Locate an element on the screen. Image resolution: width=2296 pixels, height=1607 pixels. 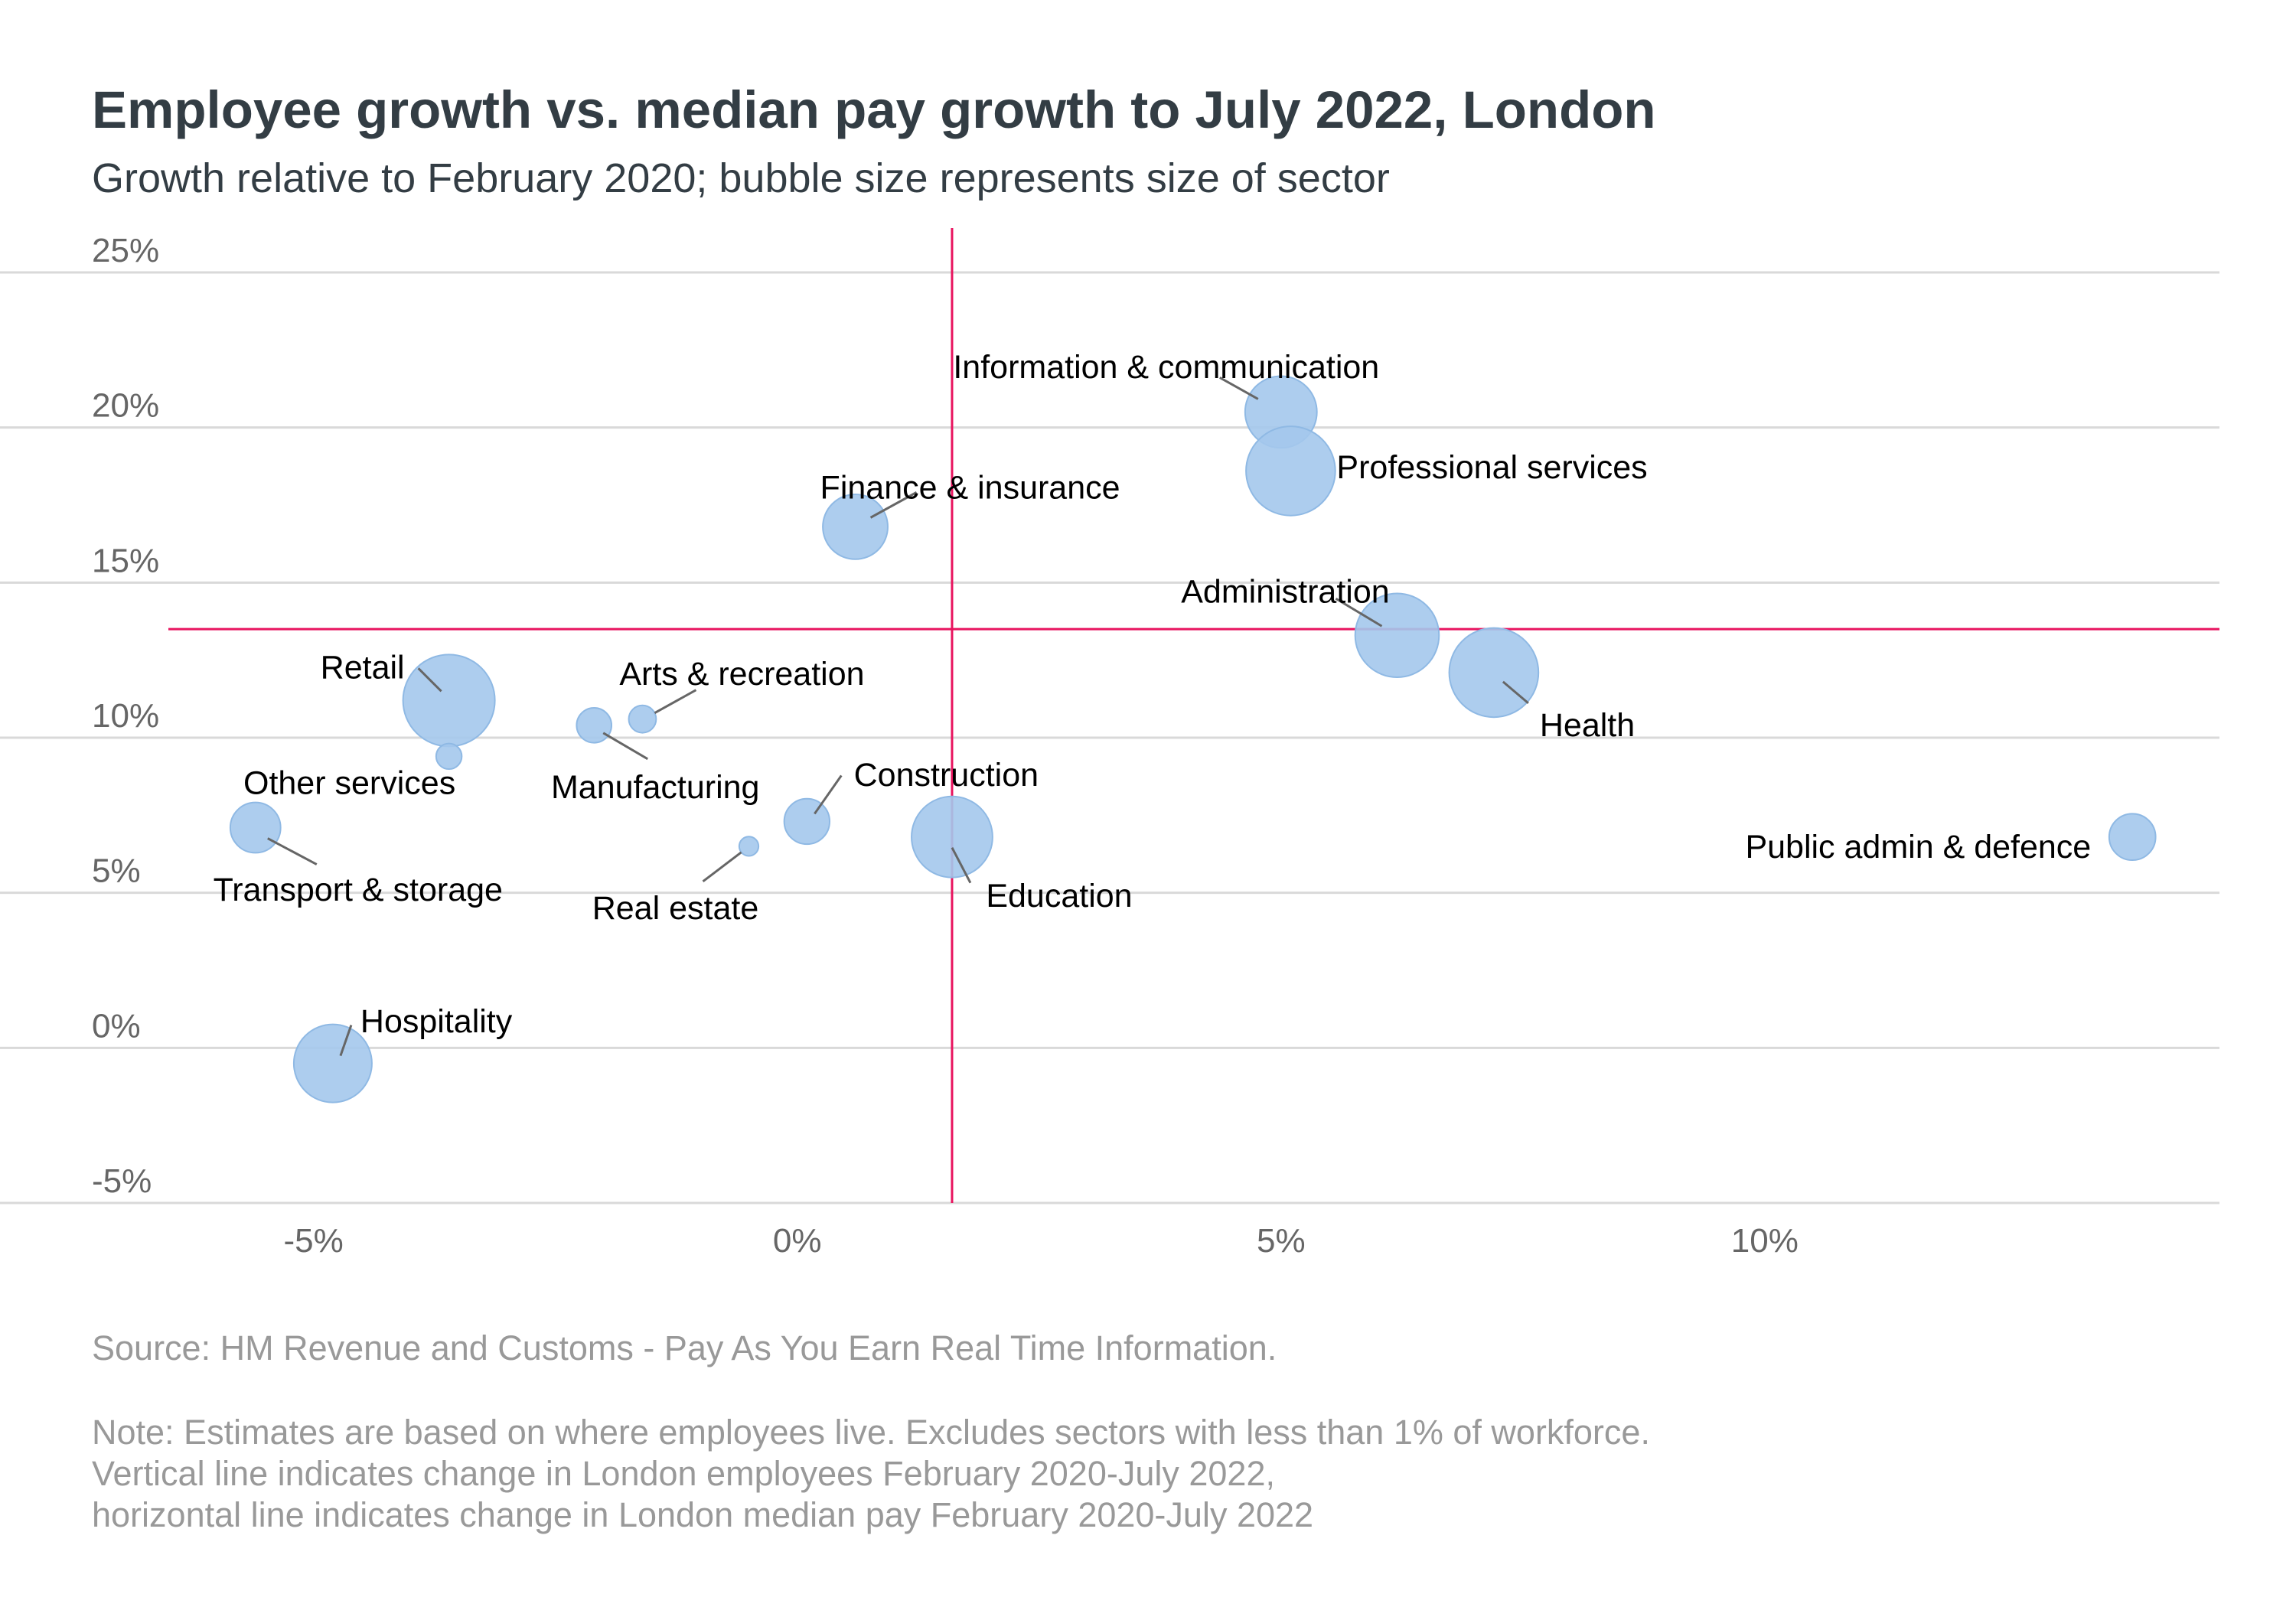
point-label: Public admin & defence is located at coordinates (1918, 847).